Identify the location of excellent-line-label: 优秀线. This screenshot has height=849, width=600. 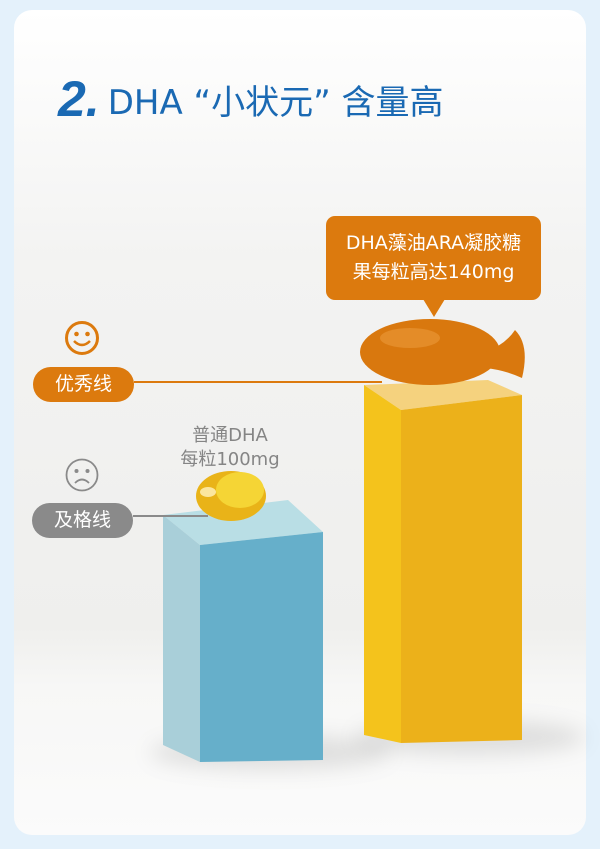
(83, 384).